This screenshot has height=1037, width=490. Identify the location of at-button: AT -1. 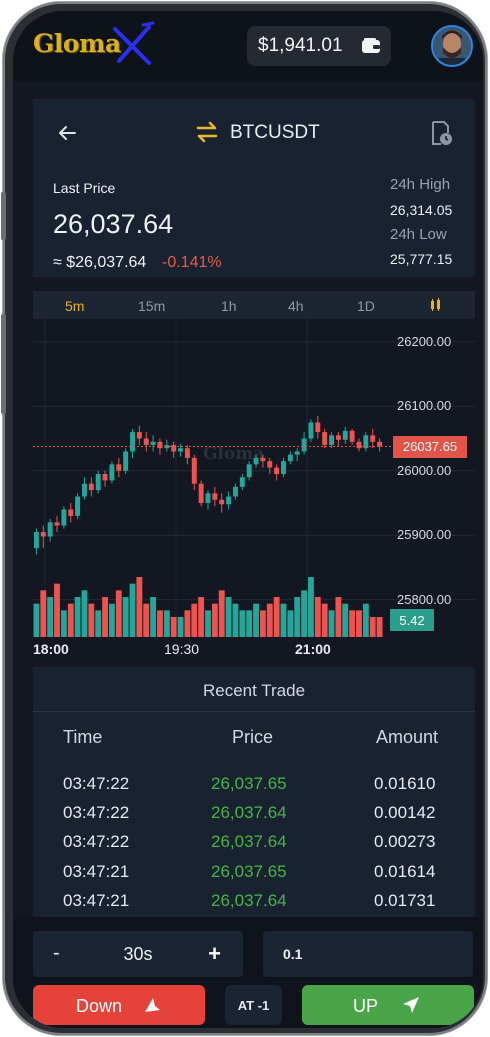
(253, 1005).